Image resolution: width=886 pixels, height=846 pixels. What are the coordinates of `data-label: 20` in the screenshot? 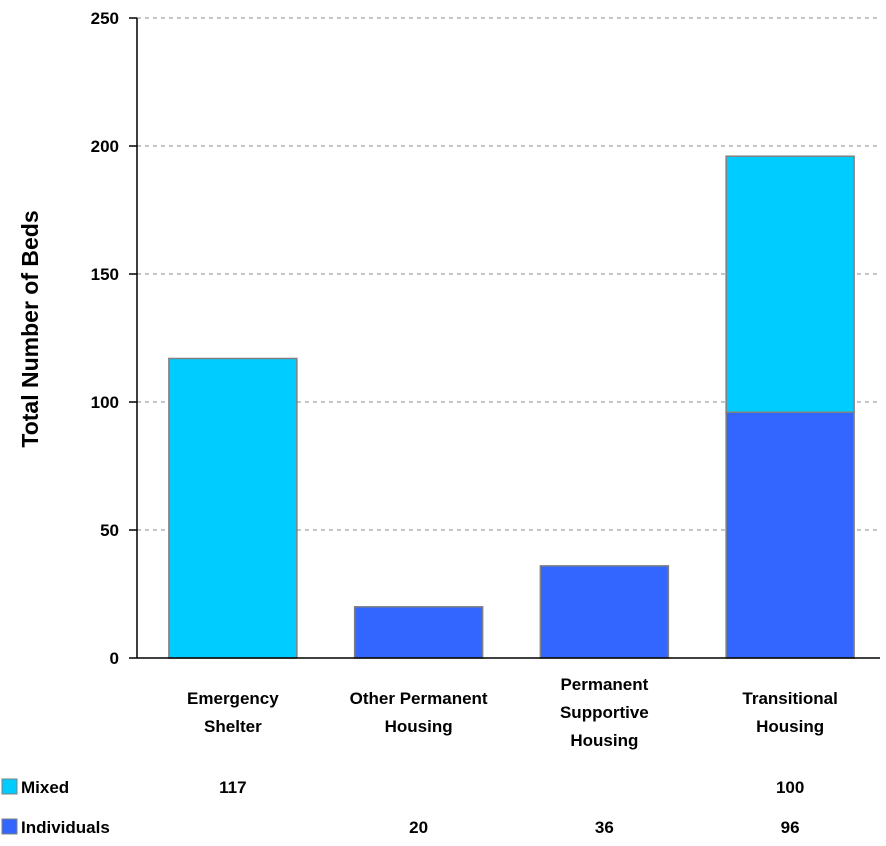 It's located at (418, 827).